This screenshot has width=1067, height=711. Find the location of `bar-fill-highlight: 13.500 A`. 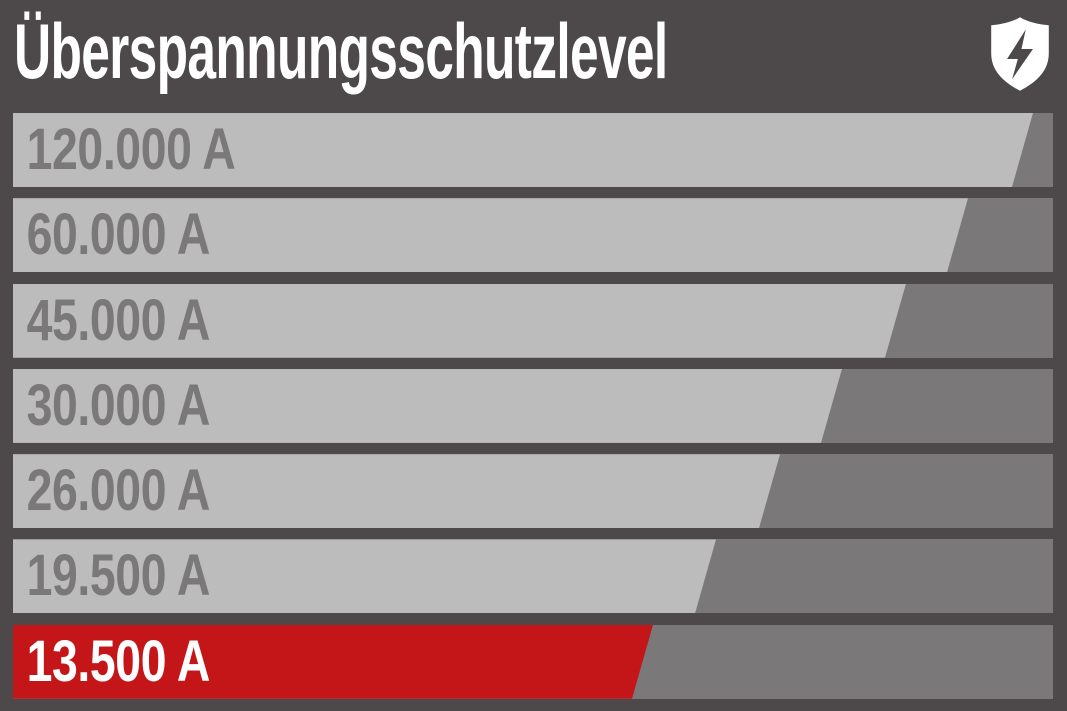

bar-fill-highlight: 13.500 A is located at coordinates (333, 662).